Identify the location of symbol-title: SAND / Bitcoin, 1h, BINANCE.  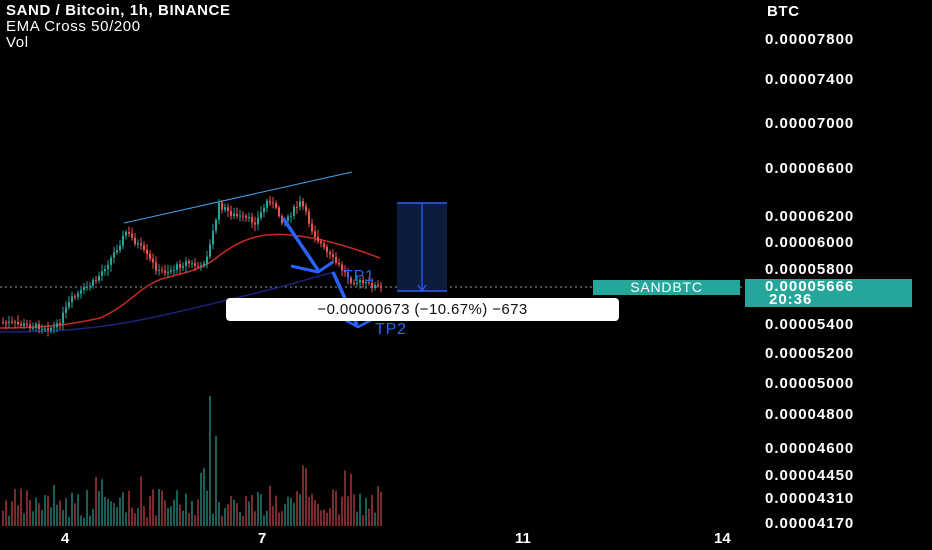
(118, 10).